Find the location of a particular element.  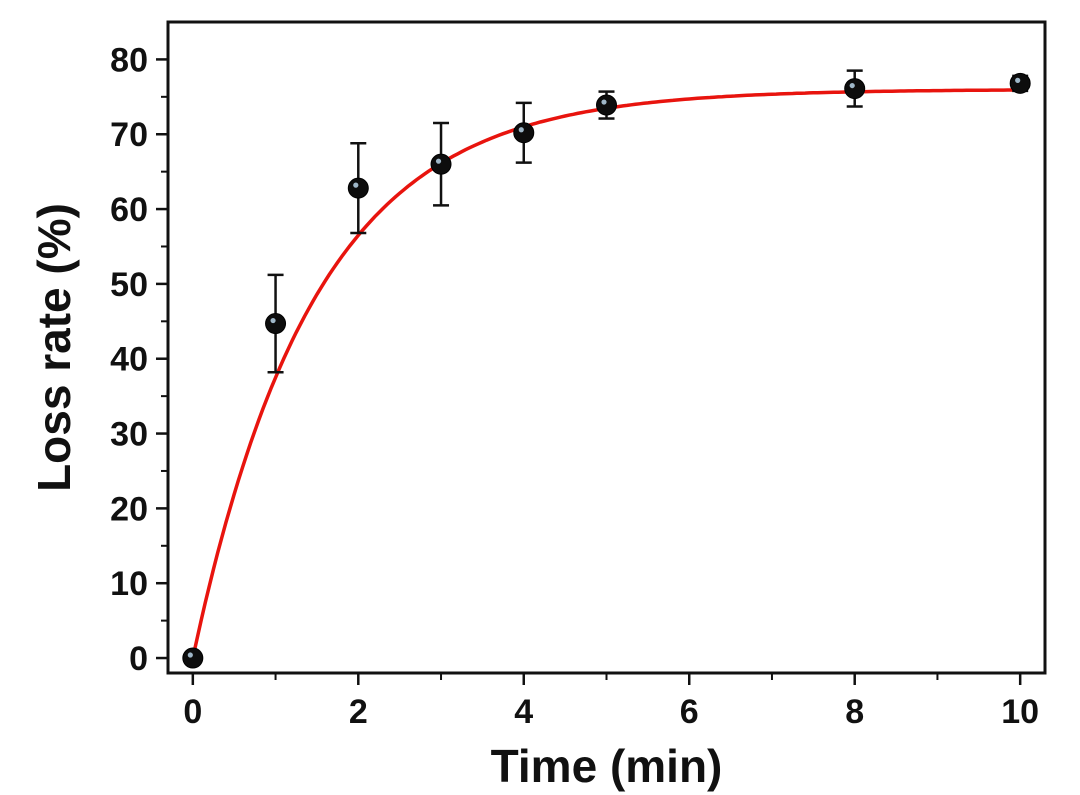

y-tick-label: 70 is located at coordinates (129, 135).